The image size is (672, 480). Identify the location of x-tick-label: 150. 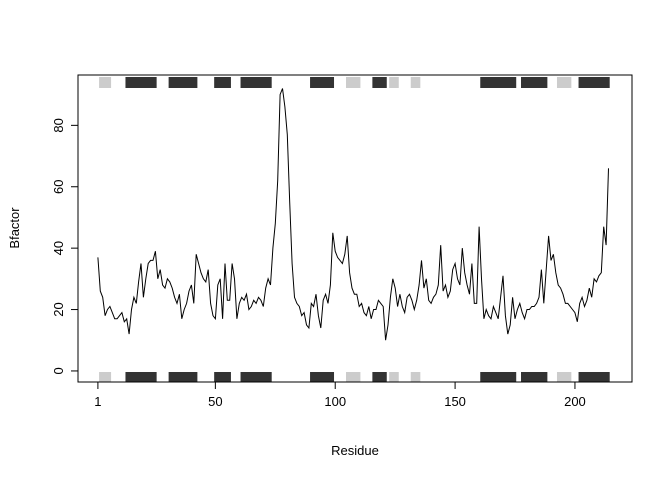
(455, 401).